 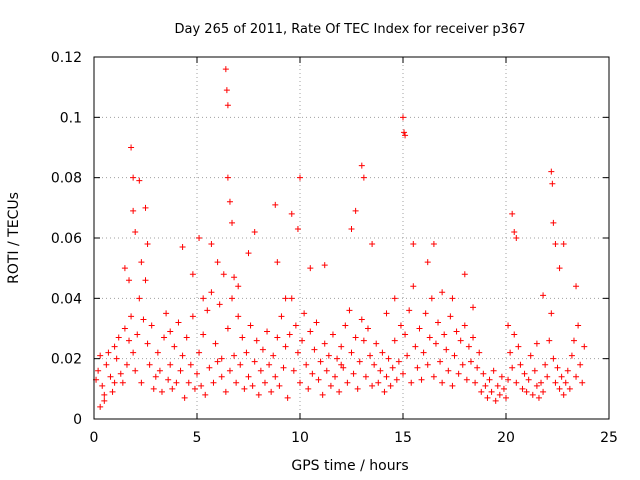 I want to click on y-tick-label: 0.02, so click(x=66, y=360).